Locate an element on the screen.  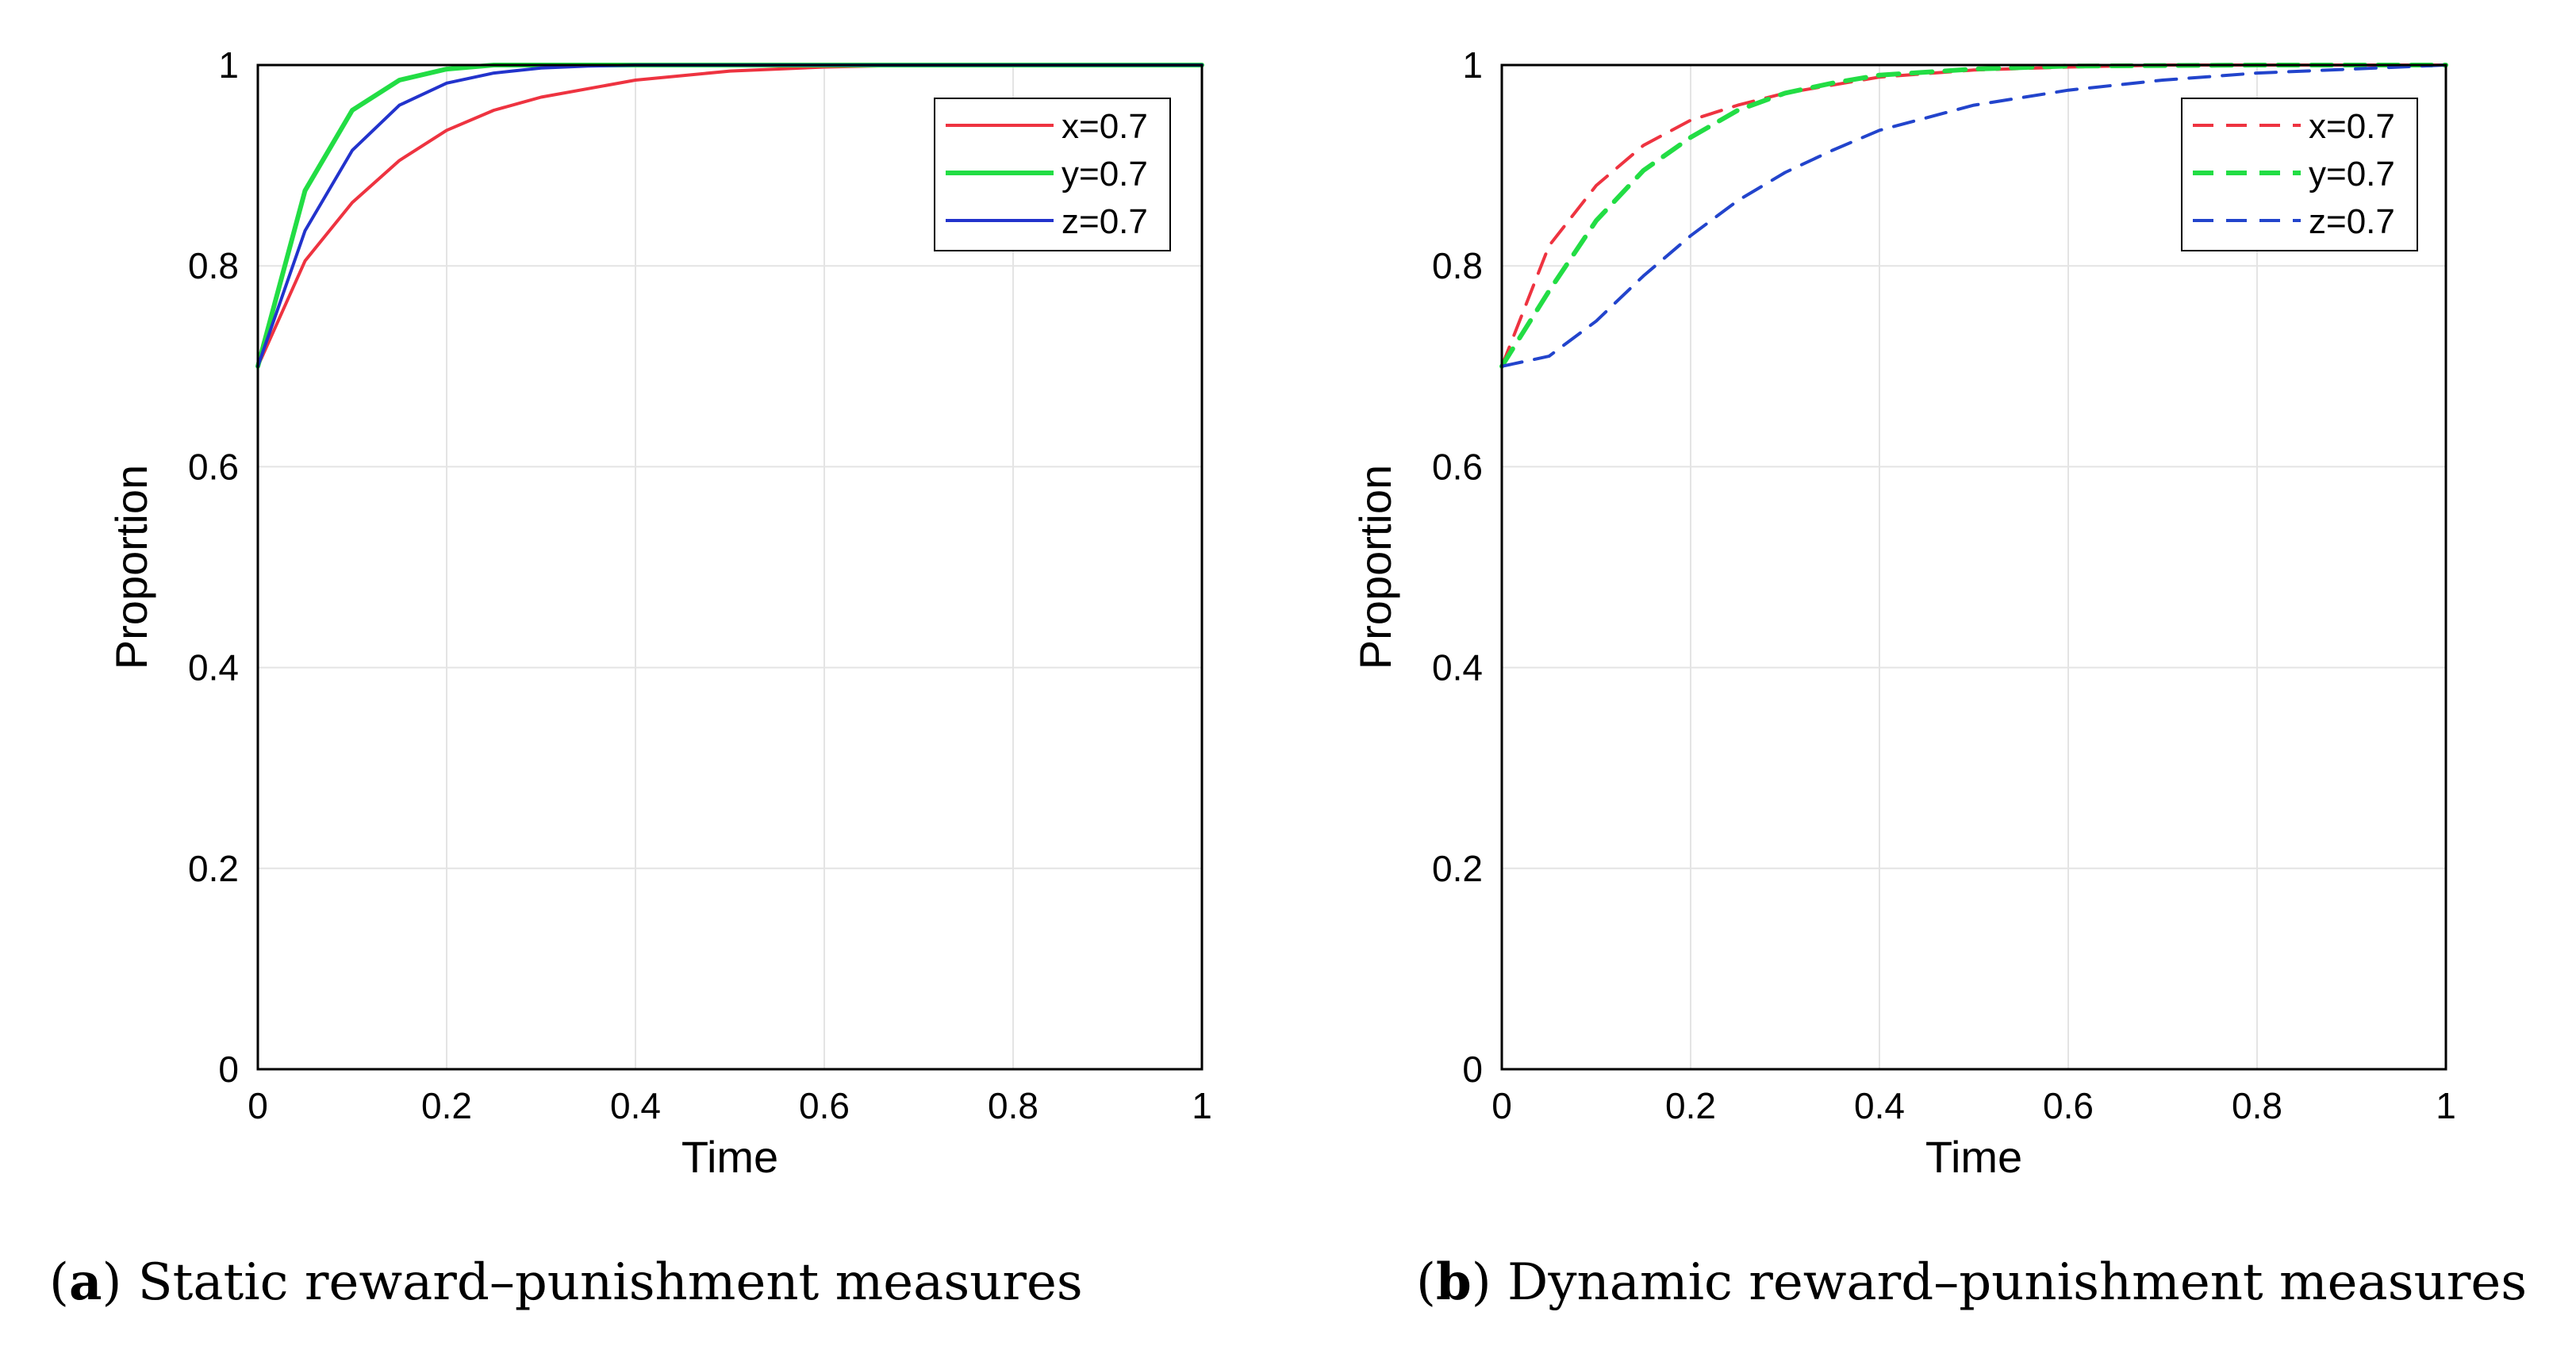
series-line-y is located at coordinates (1973, 216).